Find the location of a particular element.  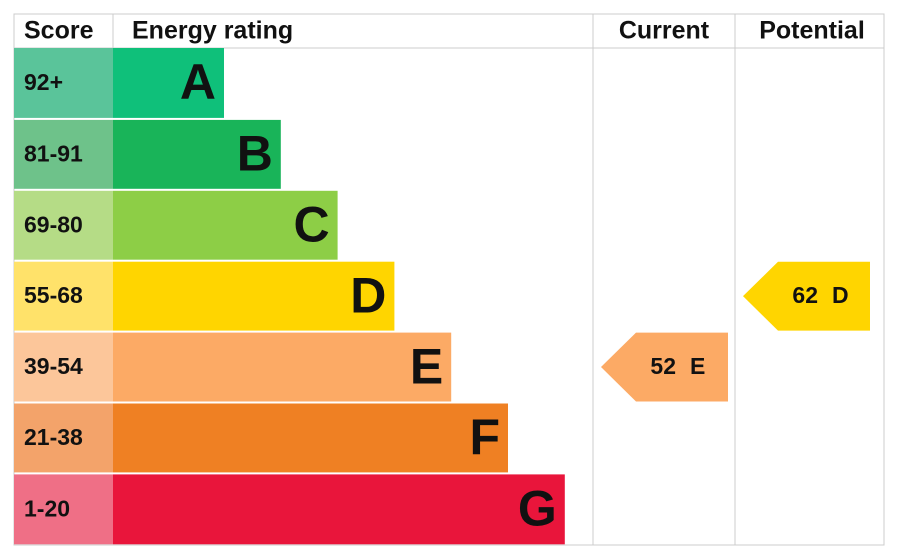

current-rating: E is located at coordinates (697, 366).